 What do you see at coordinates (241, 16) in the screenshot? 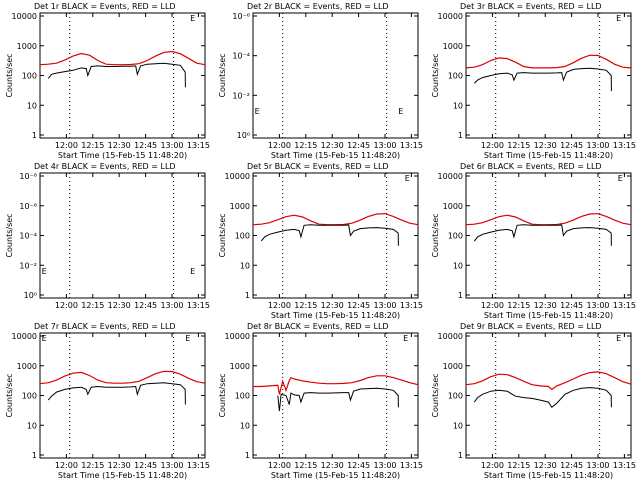
I see `y-tick-label: 10⁻⁶` at bounding box center [241, 16].